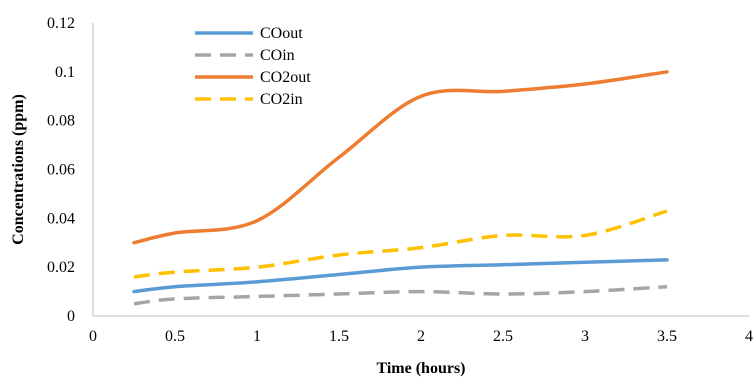 This screenshot has width=755, height=385. What do you see at coordinates (585, 336) in the screenshot?
I see `x-tick-label: 3` at bounding box center [585, 336].